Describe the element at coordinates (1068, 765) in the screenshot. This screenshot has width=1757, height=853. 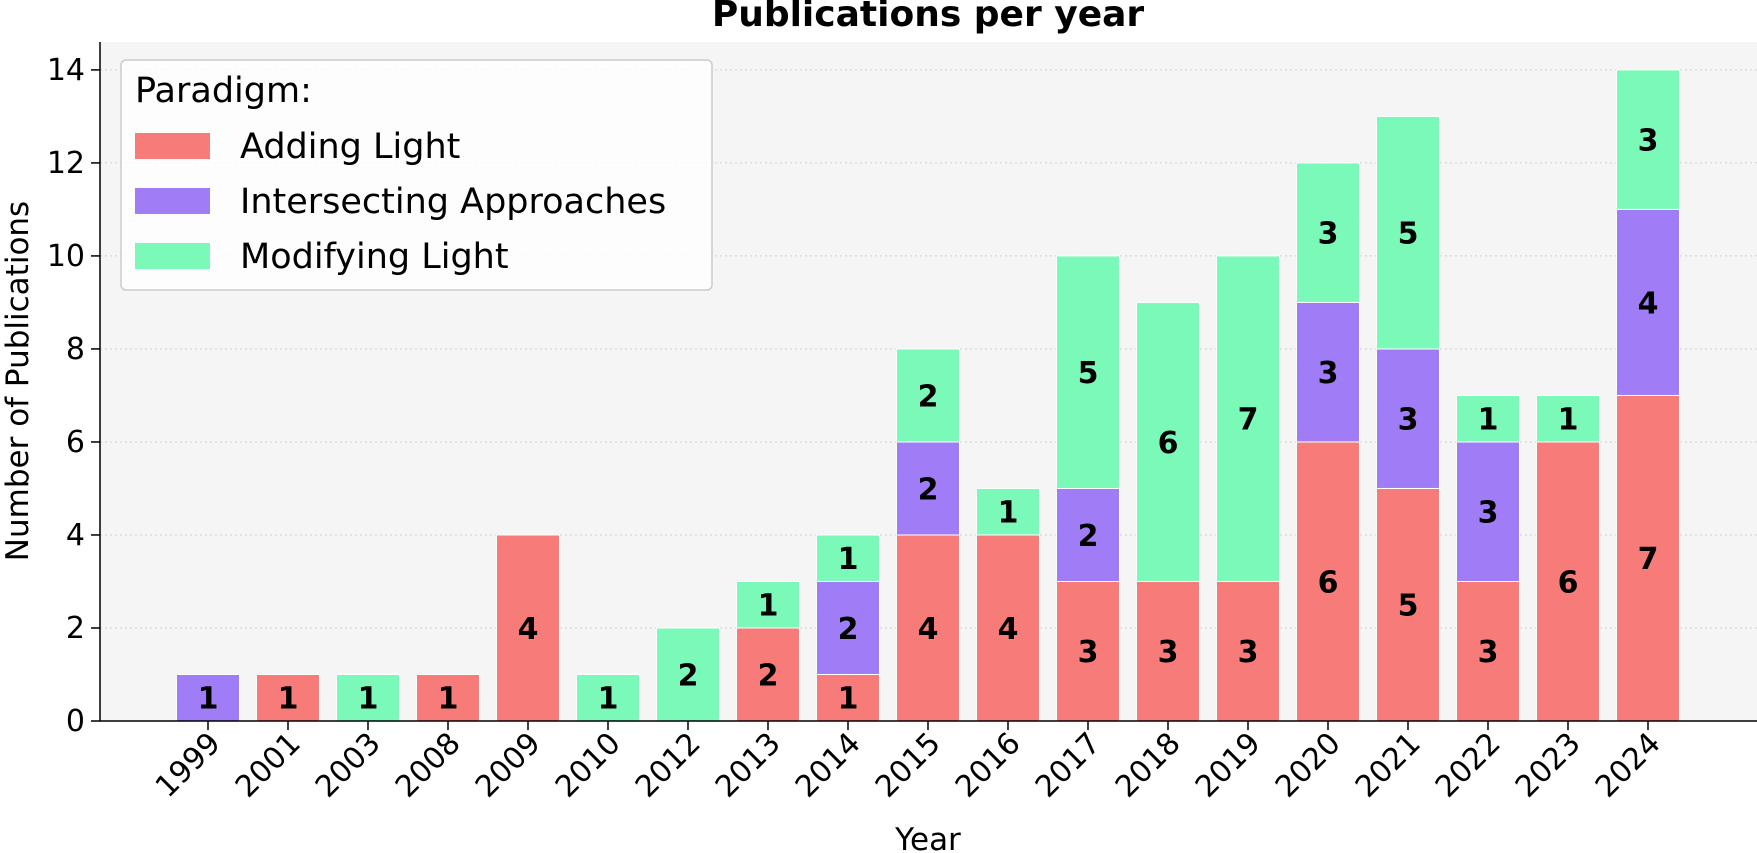
I see `x-tick-label: 2017` at that location.